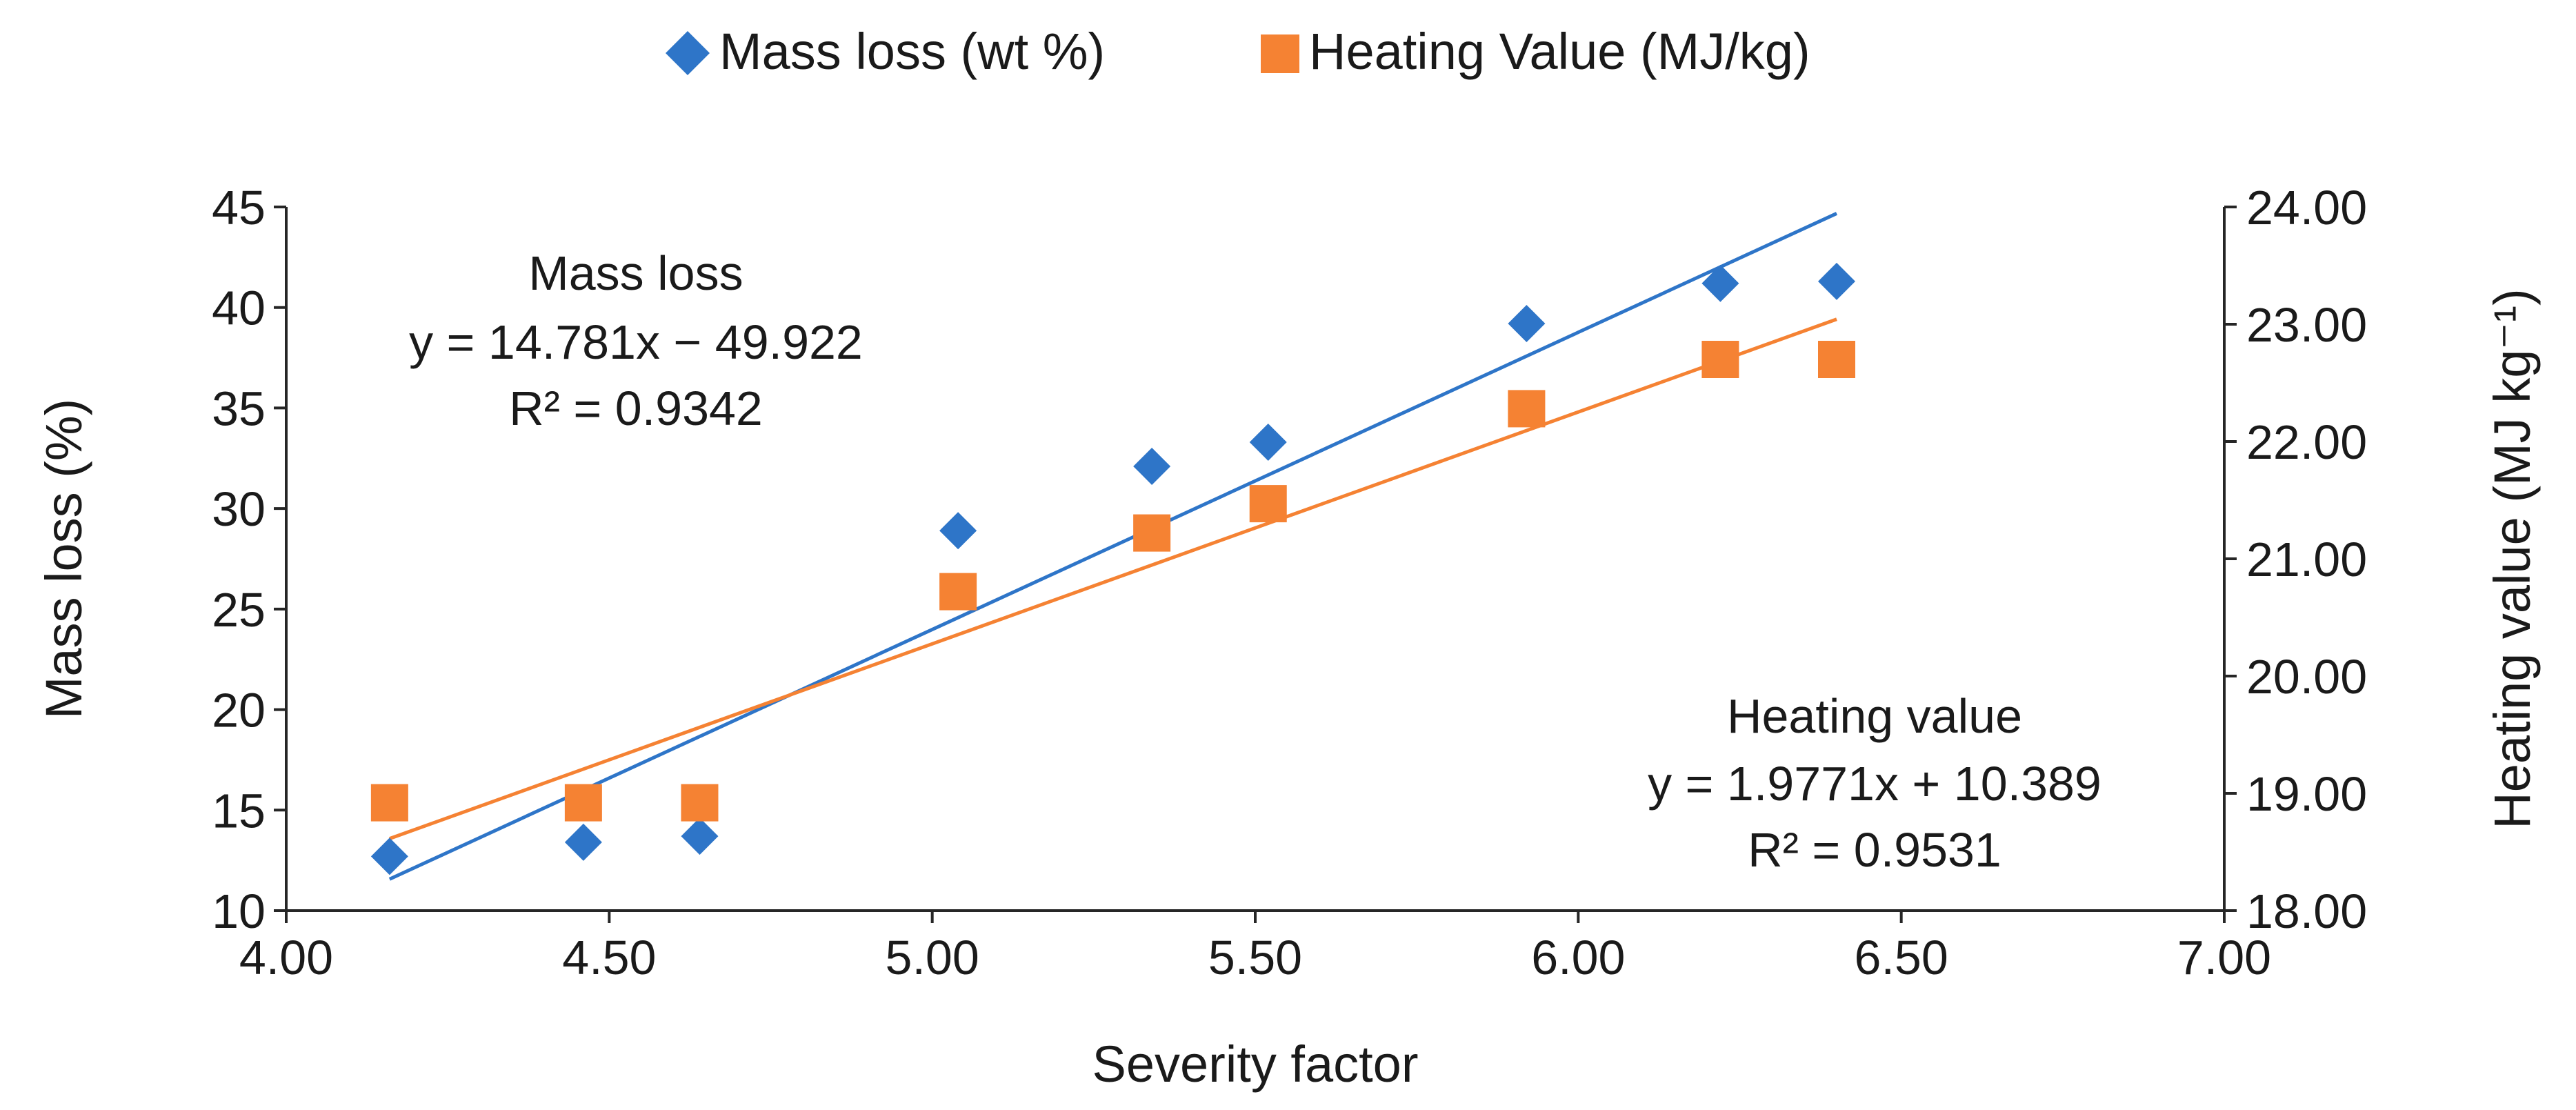 The width and height of the screenshot is (2576, 1110). What do you see at coordinates (1255, 1064) in the screenshot?
I see `x-axis-title: Severity factor` at bounding box center [1255, 1064].